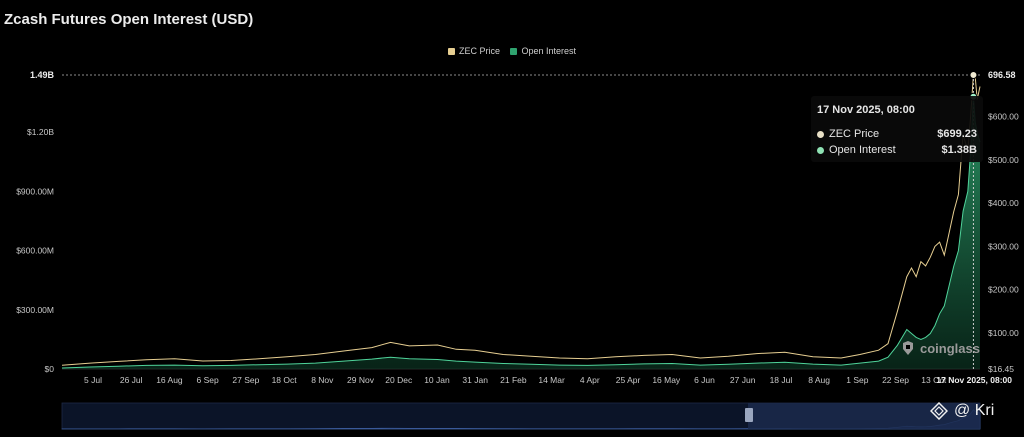 Image resolution: width=1024 pixels, height=437 pixels. What do you see at coordinates (399, 380) in the screenshot?
I see `x-tick-label: 20 Dec` at bounding box center [399, 380].